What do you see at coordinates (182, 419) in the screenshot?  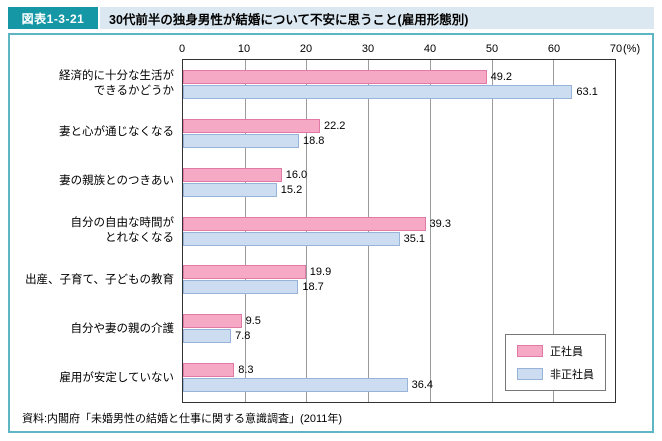 I see `source-note: 資料:内閣府「未婚男性の結婚と仕事に関する意識調査」(2011年)` at bounding box center [182, 419].